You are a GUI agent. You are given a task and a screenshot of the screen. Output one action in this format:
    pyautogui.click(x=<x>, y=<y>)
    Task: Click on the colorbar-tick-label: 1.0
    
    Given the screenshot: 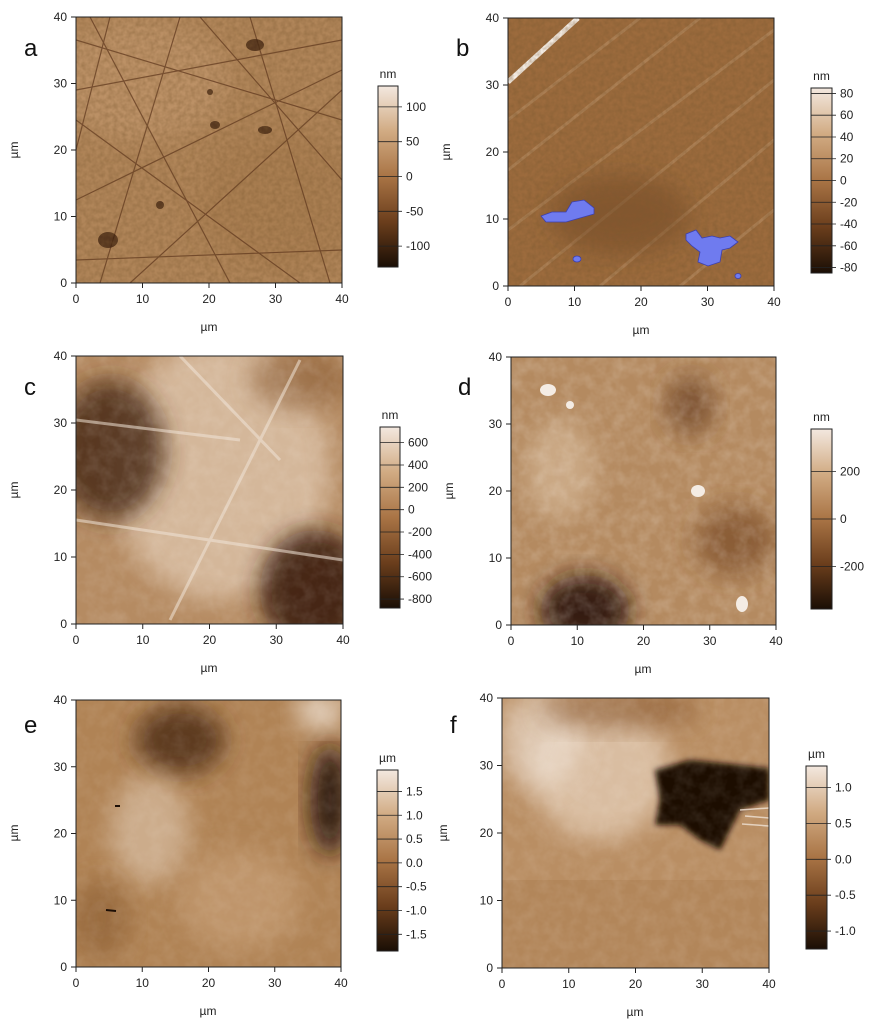 What is the action you would take?
    pyautogui.click(x=414, y=815)
    